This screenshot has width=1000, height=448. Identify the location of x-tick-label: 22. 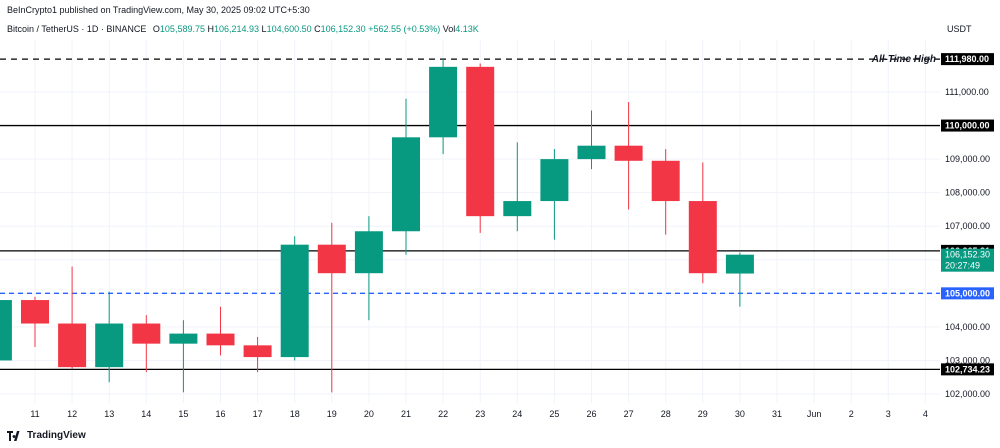
(443, 414).